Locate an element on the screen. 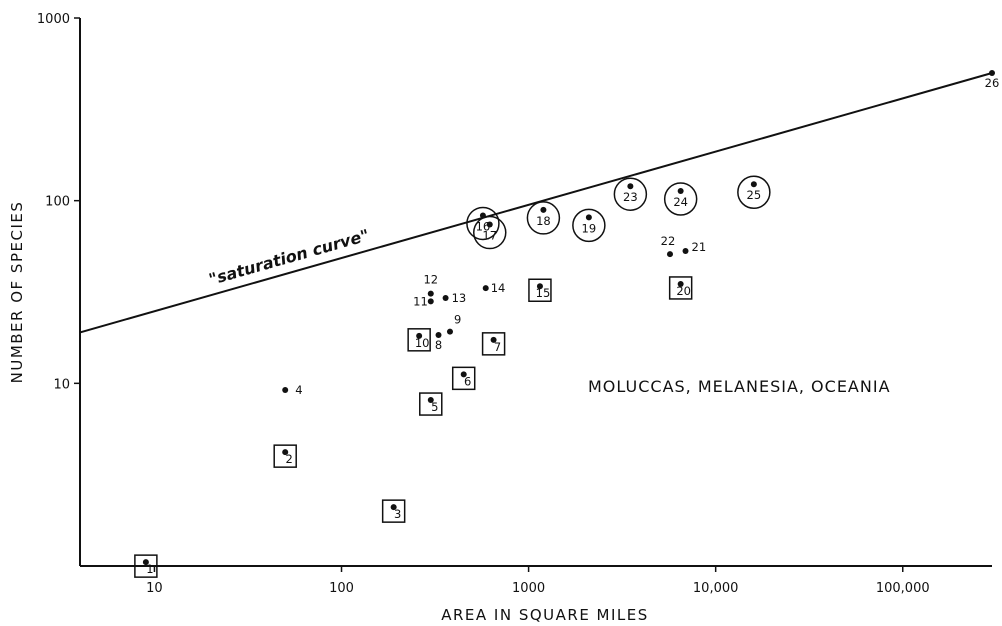 This screenshot has height=626, width=1002. point-label: 18 is located at coordinates (543, 221).